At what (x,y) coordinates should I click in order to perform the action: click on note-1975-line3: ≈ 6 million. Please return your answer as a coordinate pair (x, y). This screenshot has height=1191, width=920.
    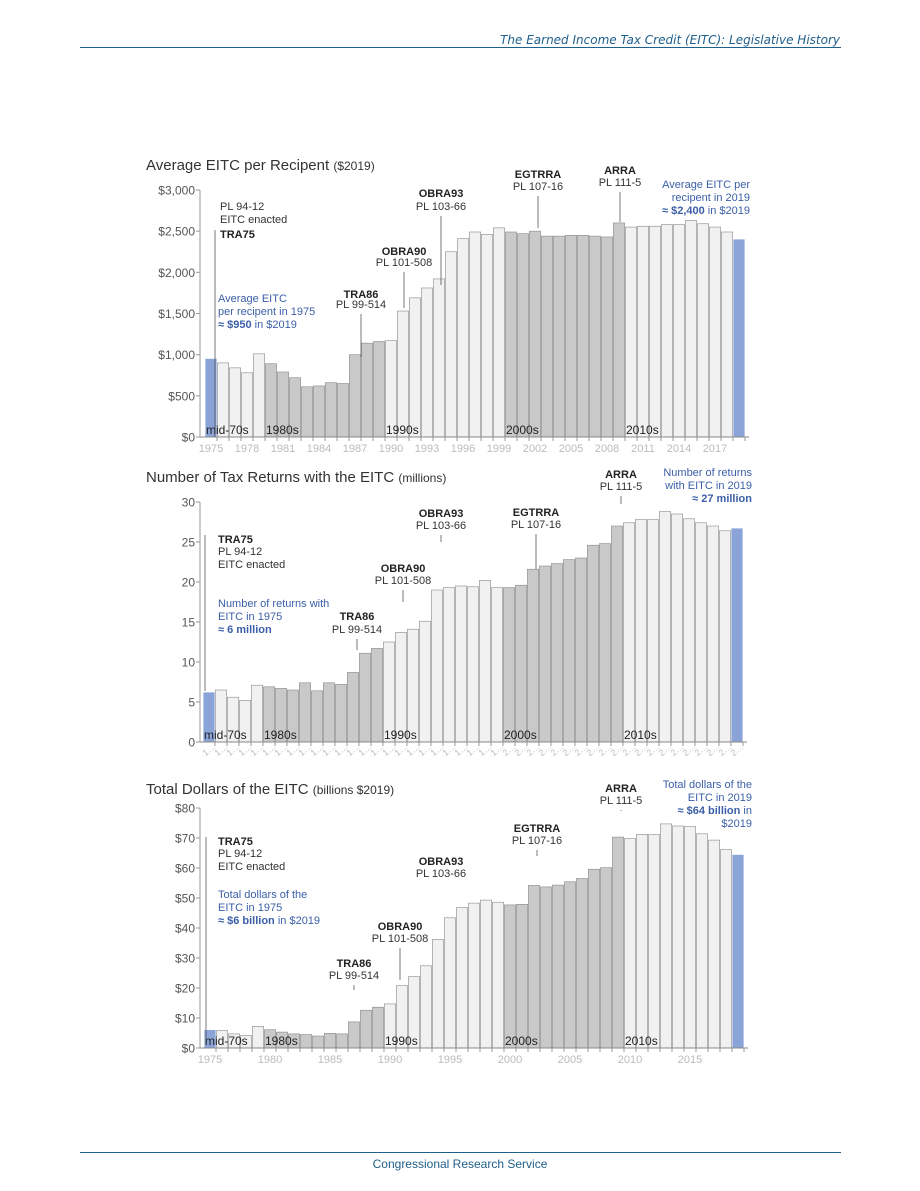
    Looking at the image, I should click on (245, 630).